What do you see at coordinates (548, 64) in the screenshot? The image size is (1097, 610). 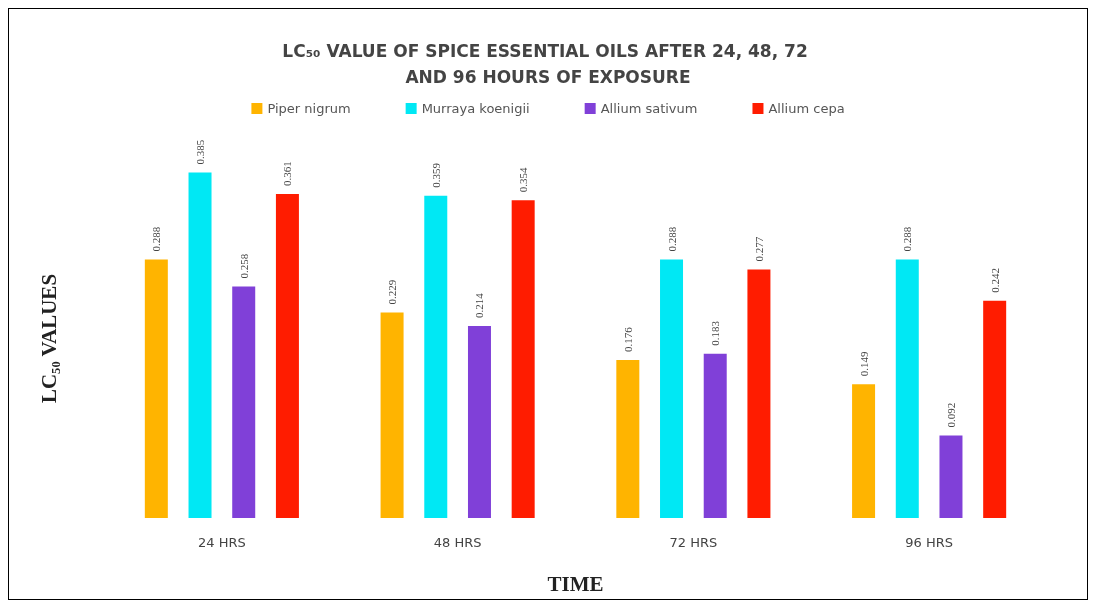 I see `chart-title: LC₅₀ VALUE OF SPICE ESSENTIAL OILS AFTER 24, 48, 72 AND 96 HOURS OF EXPOSURE` at bounding box center [548, 64].